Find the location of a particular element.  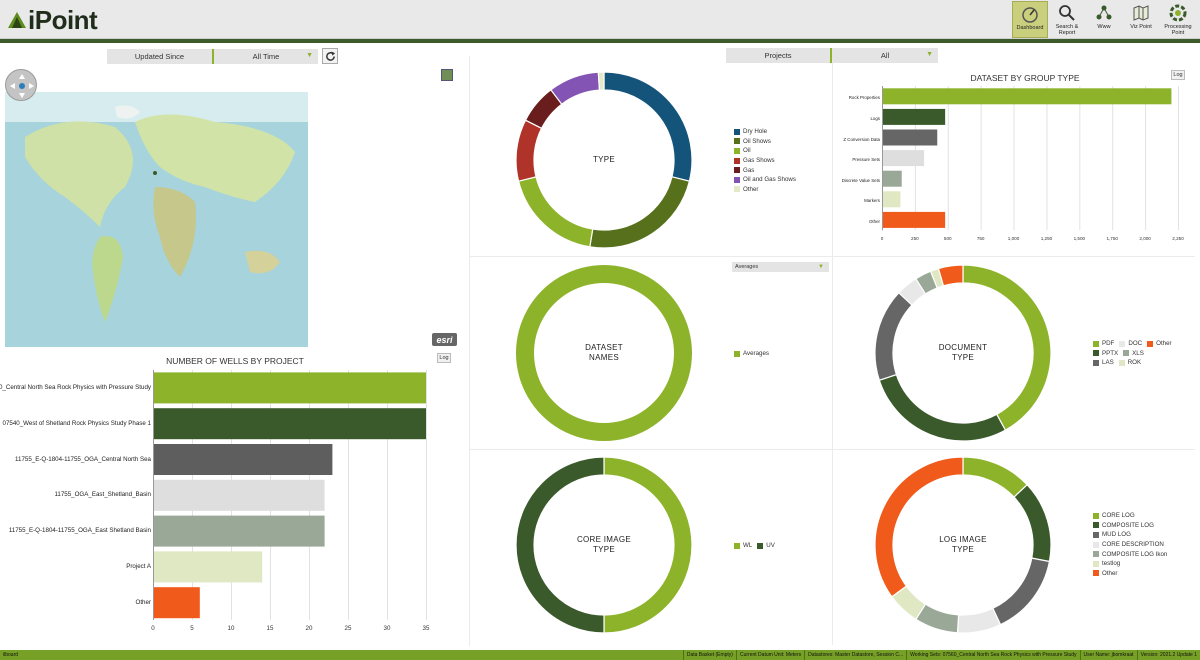

legend-item-composite-log-ikon: COMPOSITE LOG Ikon is located at coordinates (1130, 554).